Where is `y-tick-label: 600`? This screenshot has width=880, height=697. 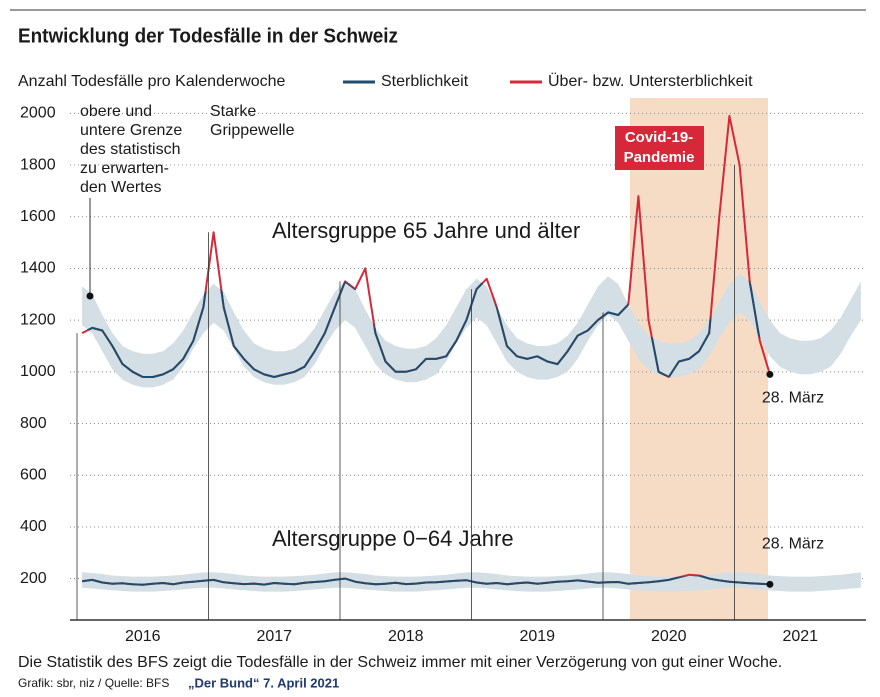 y-tick-label: 600 is located at coordinates (33, 474).